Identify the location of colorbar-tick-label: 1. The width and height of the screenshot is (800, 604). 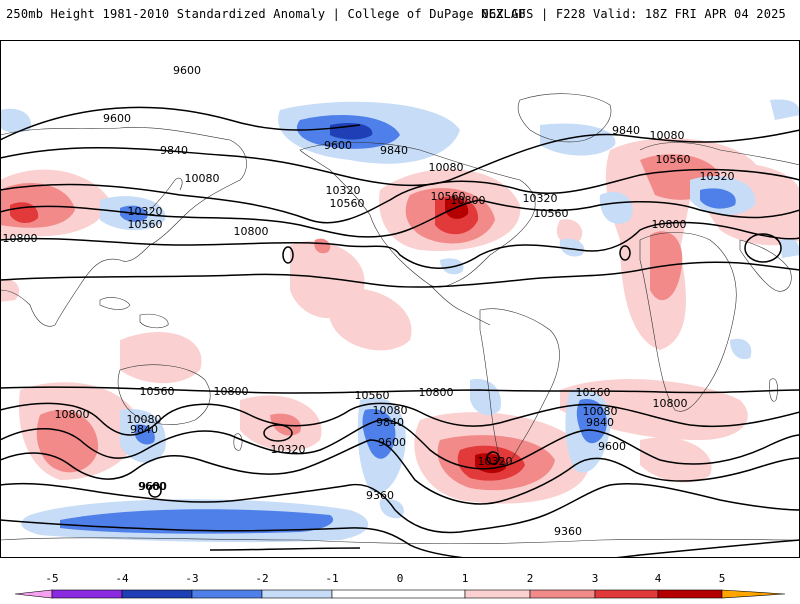
(465, 578).